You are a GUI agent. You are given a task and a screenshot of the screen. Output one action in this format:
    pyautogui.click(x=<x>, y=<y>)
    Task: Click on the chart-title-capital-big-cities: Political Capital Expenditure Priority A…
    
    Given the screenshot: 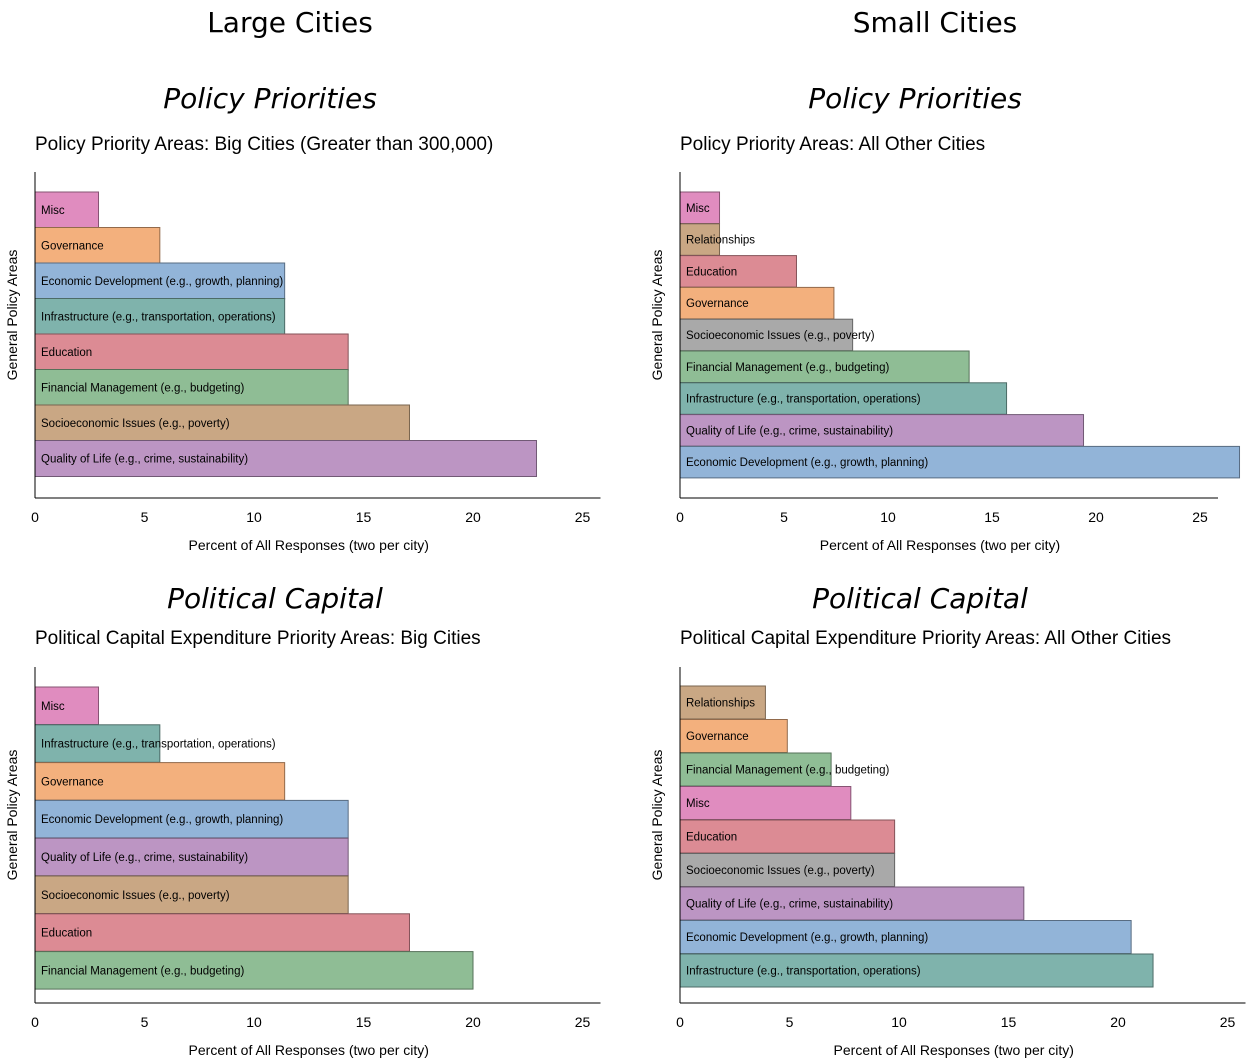 What is the action you would take?
    pyautogui.click(x=258, y=638)
    